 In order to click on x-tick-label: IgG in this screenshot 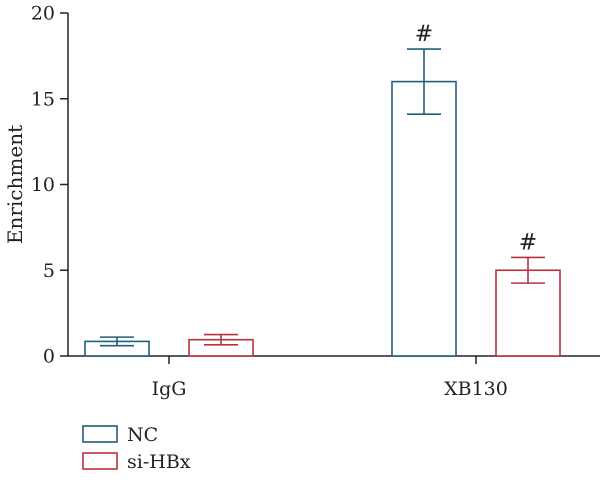, I will do `click(169, 389)`.